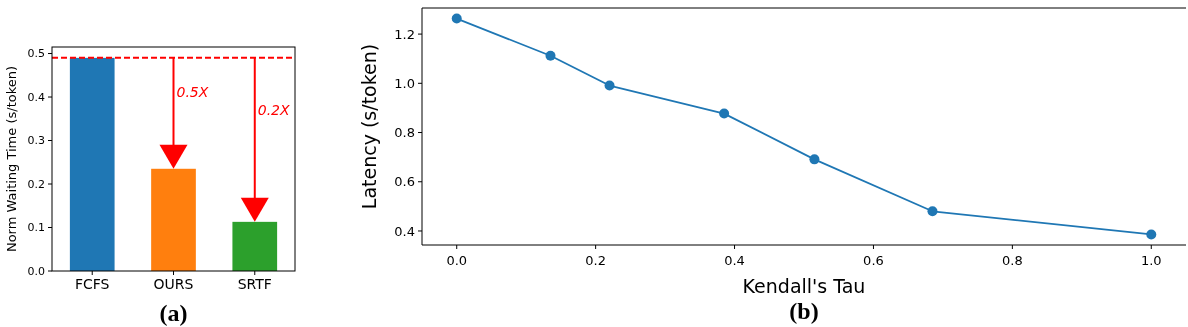 The width and height of the screenshot is (1188, 327). I want to click on x-axis-title: Kendall's Tau, so click(804, 286).